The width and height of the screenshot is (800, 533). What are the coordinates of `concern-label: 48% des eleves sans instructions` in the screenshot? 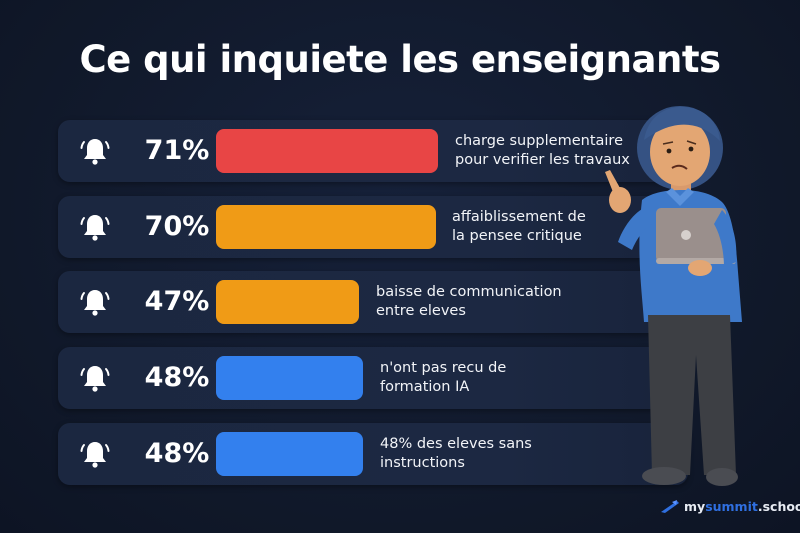 It's located at (456, 454).